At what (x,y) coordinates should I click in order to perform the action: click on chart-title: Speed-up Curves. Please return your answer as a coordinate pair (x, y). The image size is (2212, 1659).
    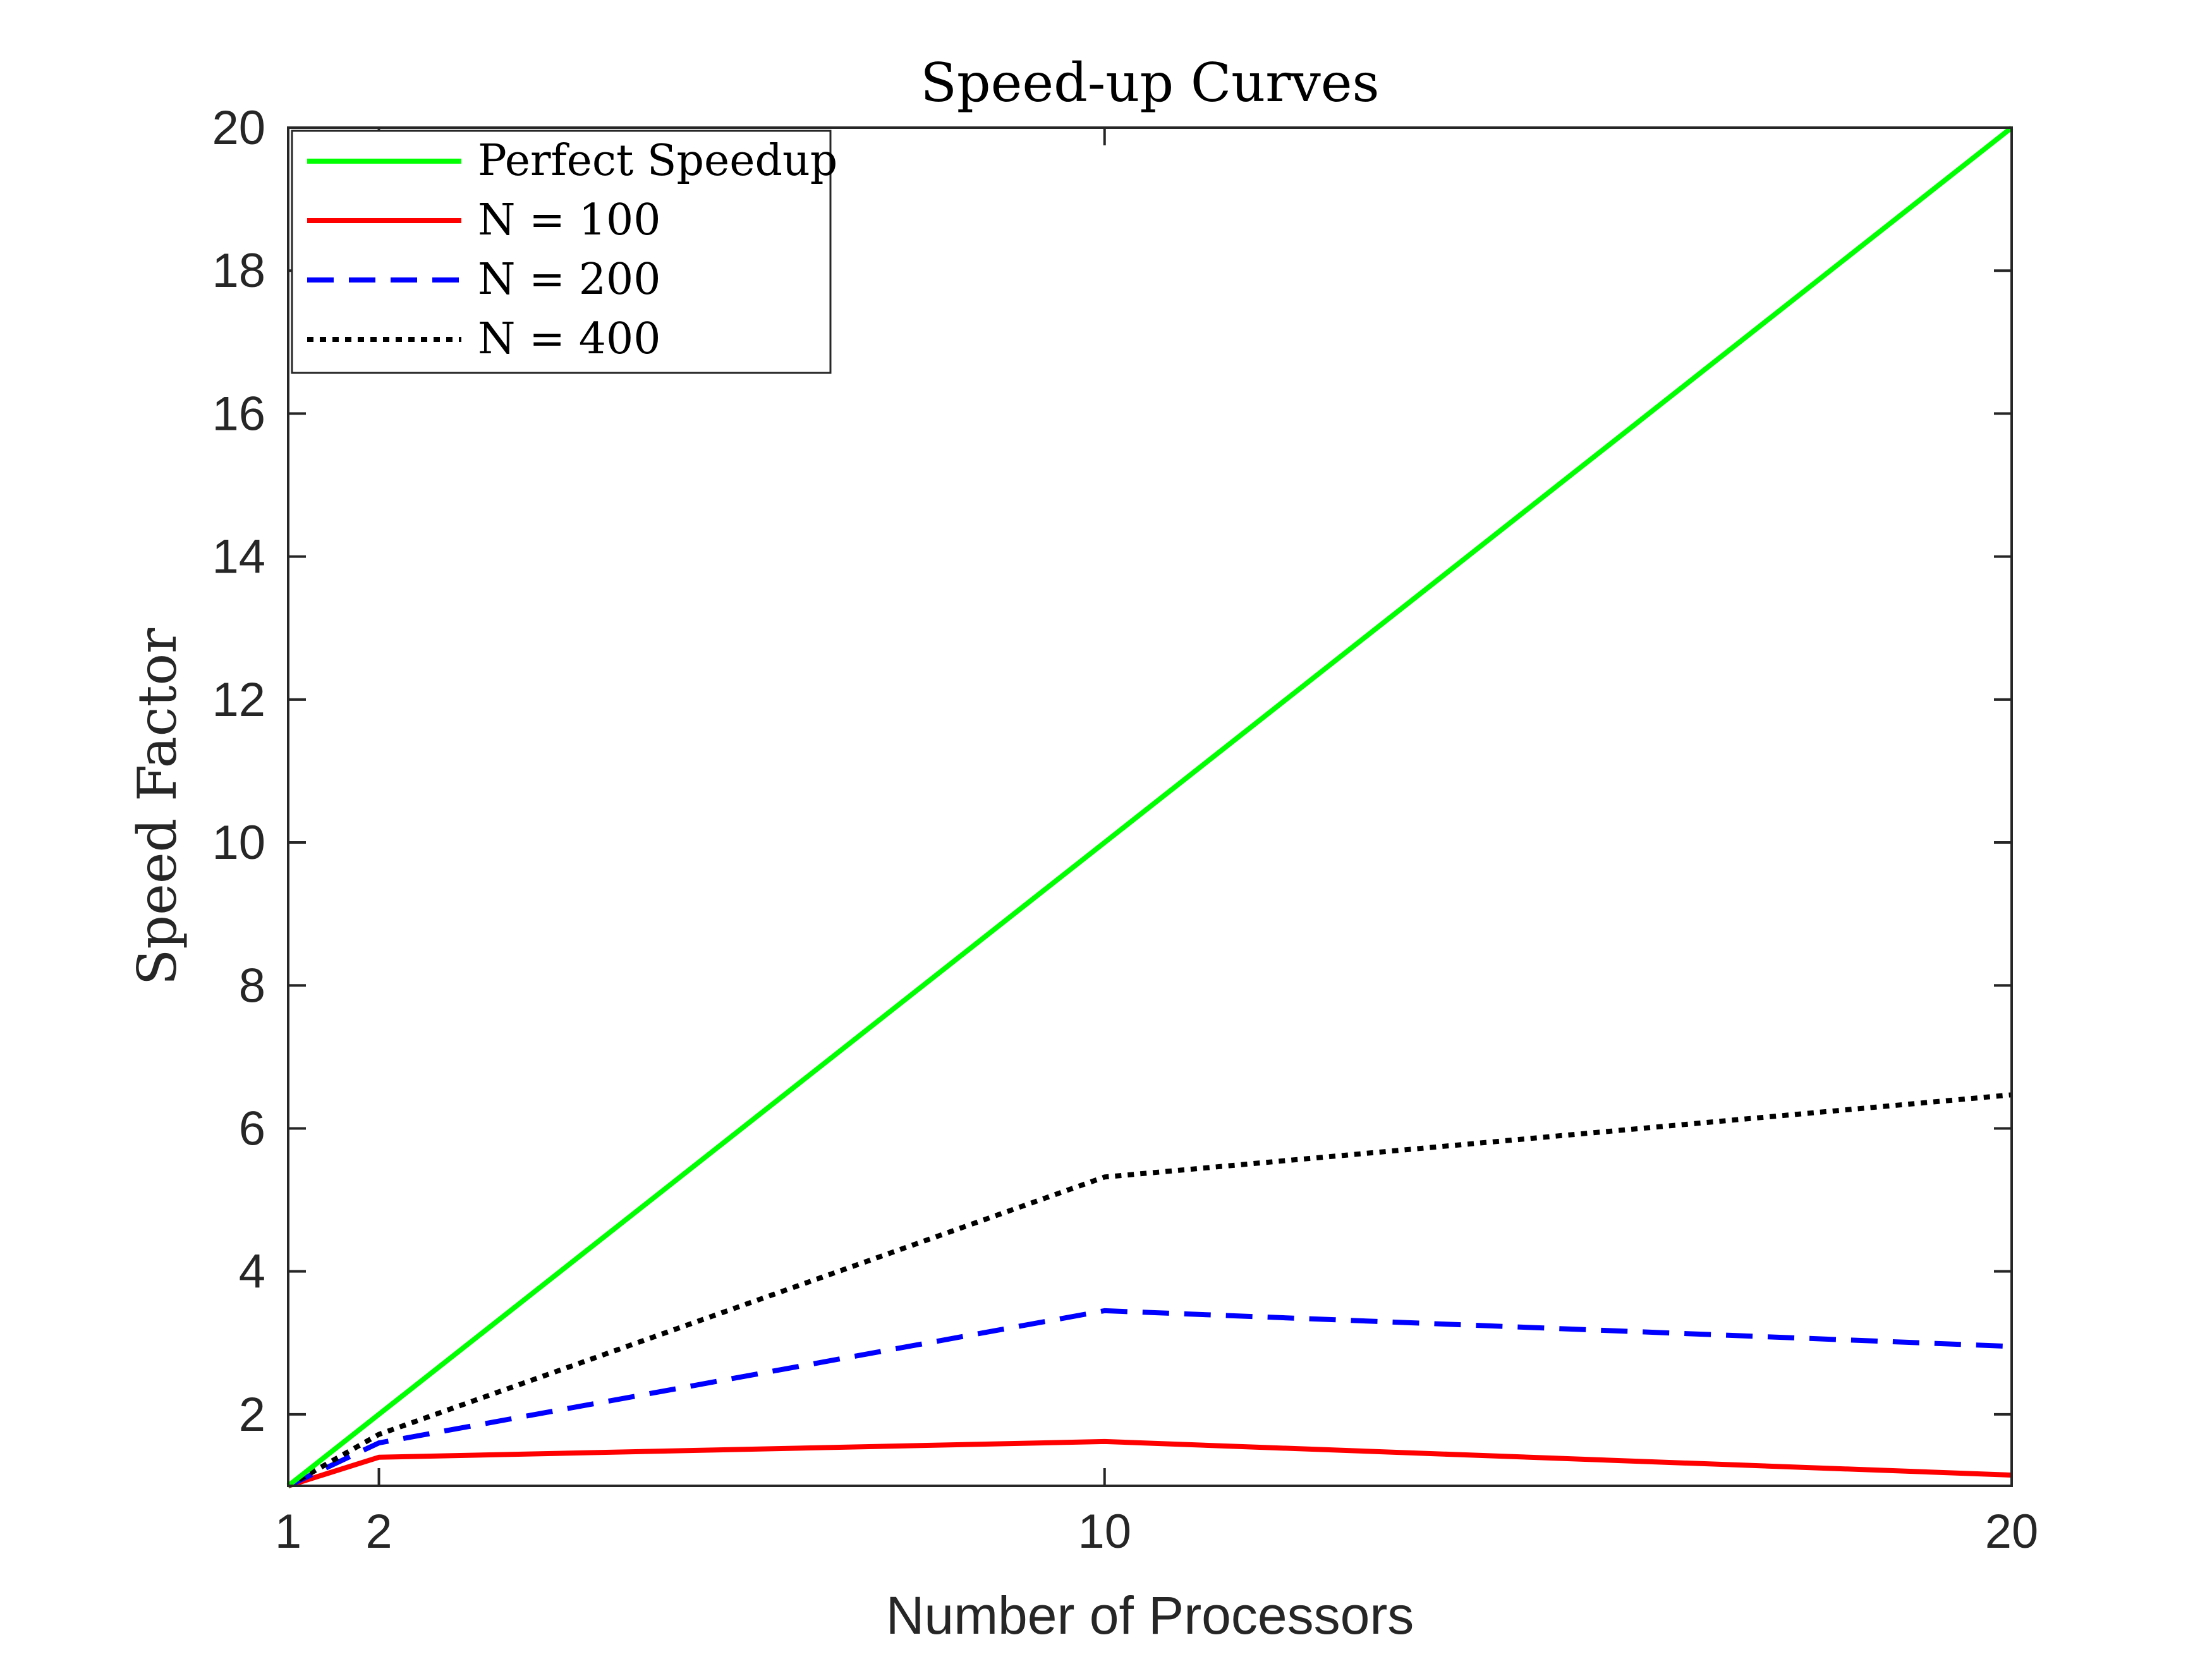
    Looking at the image, I should click on (1149, 83).